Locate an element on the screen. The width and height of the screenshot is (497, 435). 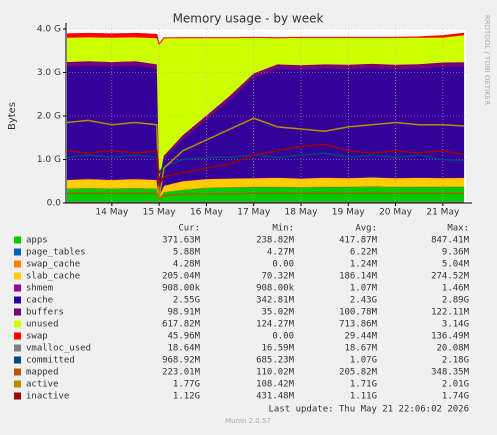
stat-value: 1.46M is located at coordinates (456, 289).